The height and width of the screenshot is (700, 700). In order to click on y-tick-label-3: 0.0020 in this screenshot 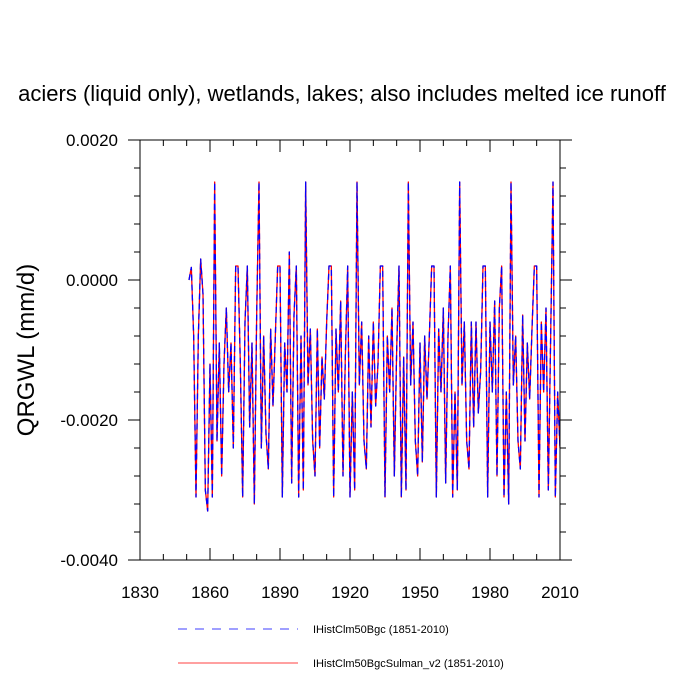, I will do `click(92, 140)`.